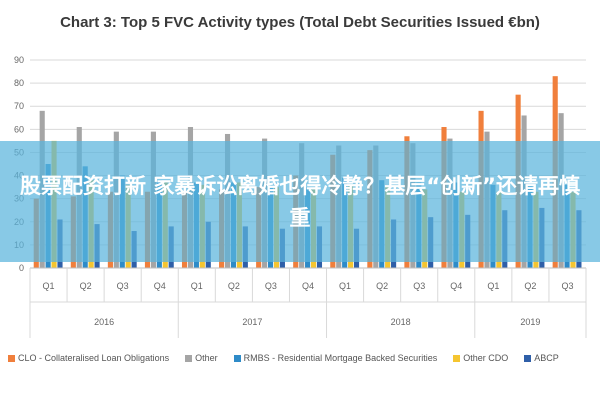  I want to click on year-label: 2018, so click(401, 322).